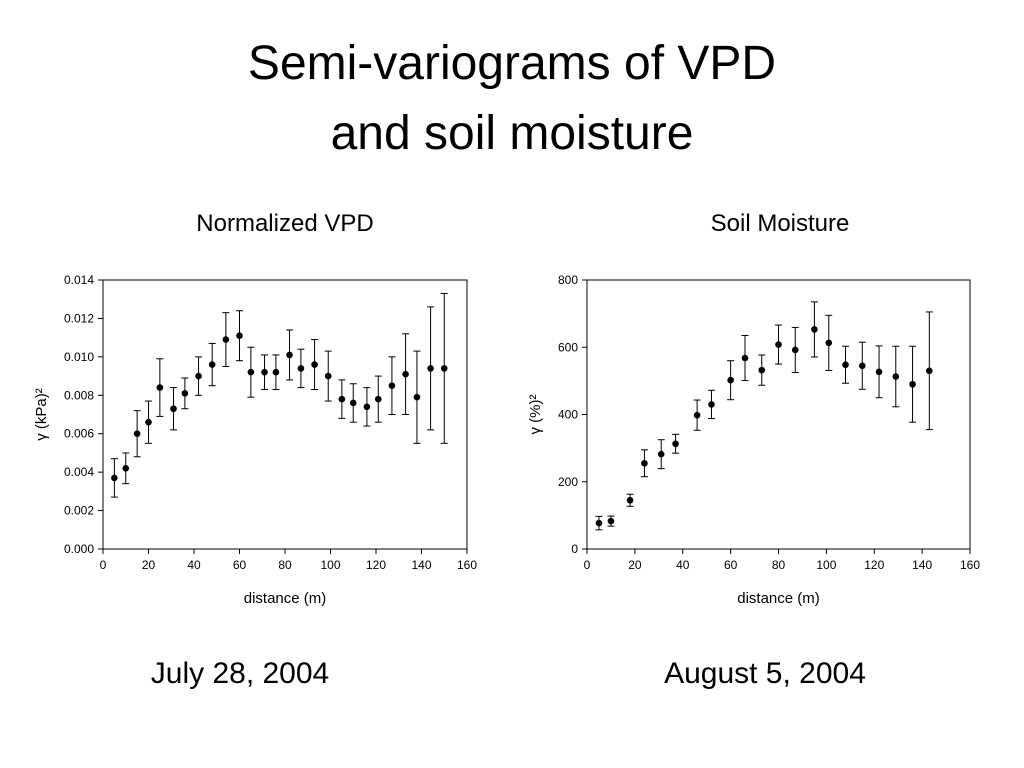 The width and height of the screenshot is (1024, 768). What do you see at coordinates (780, 223) in the screenshot?
I see `soil-chart-title: Soil Moisture` at bounding box center [780, 223].